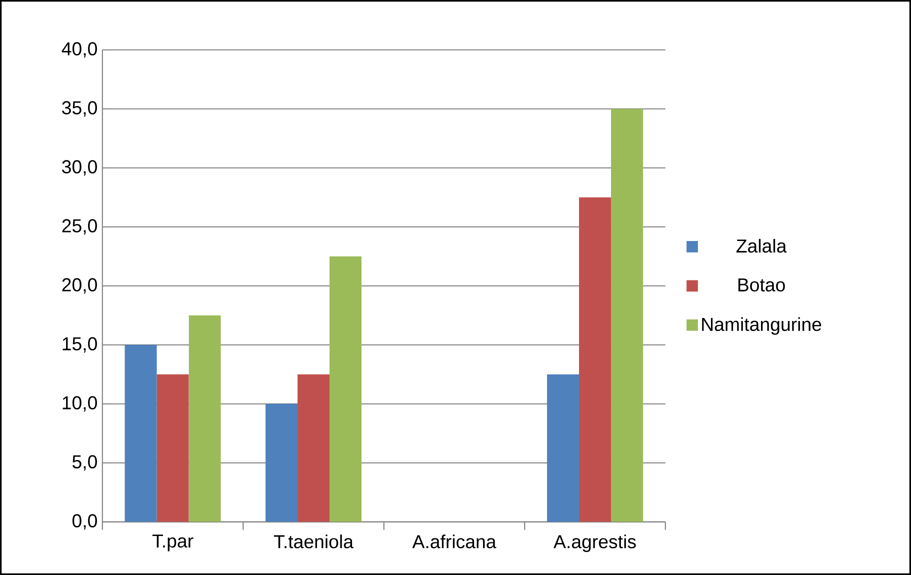  I want to click on x-tick-label: T.par, so click(173, 543).